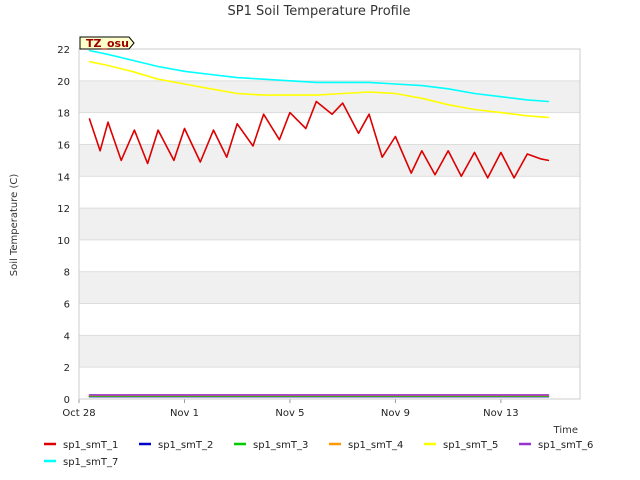 This screenshot has width=640, height=480. What do you see at coordinates (67, 273) in the screenshot?
I see `y-tick-label: 8` at bounding box center [67, 273].